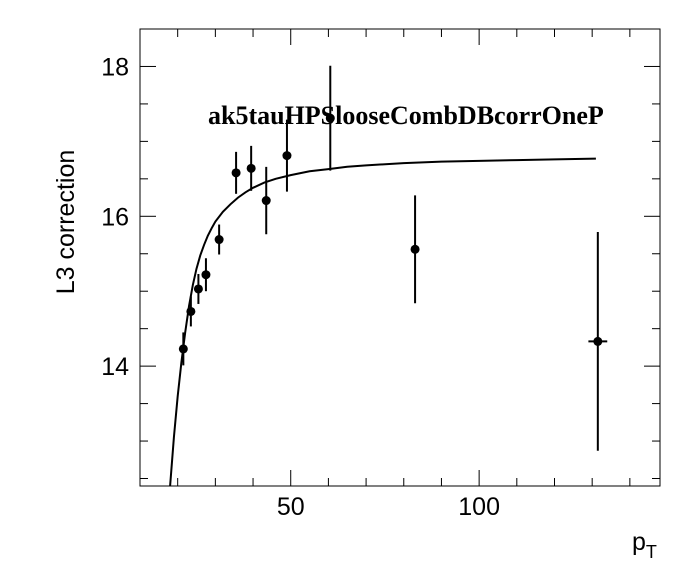  I want to click on chart-title: ak5tauHPSlooseCombDBcorrOneP, so click(406, 115).